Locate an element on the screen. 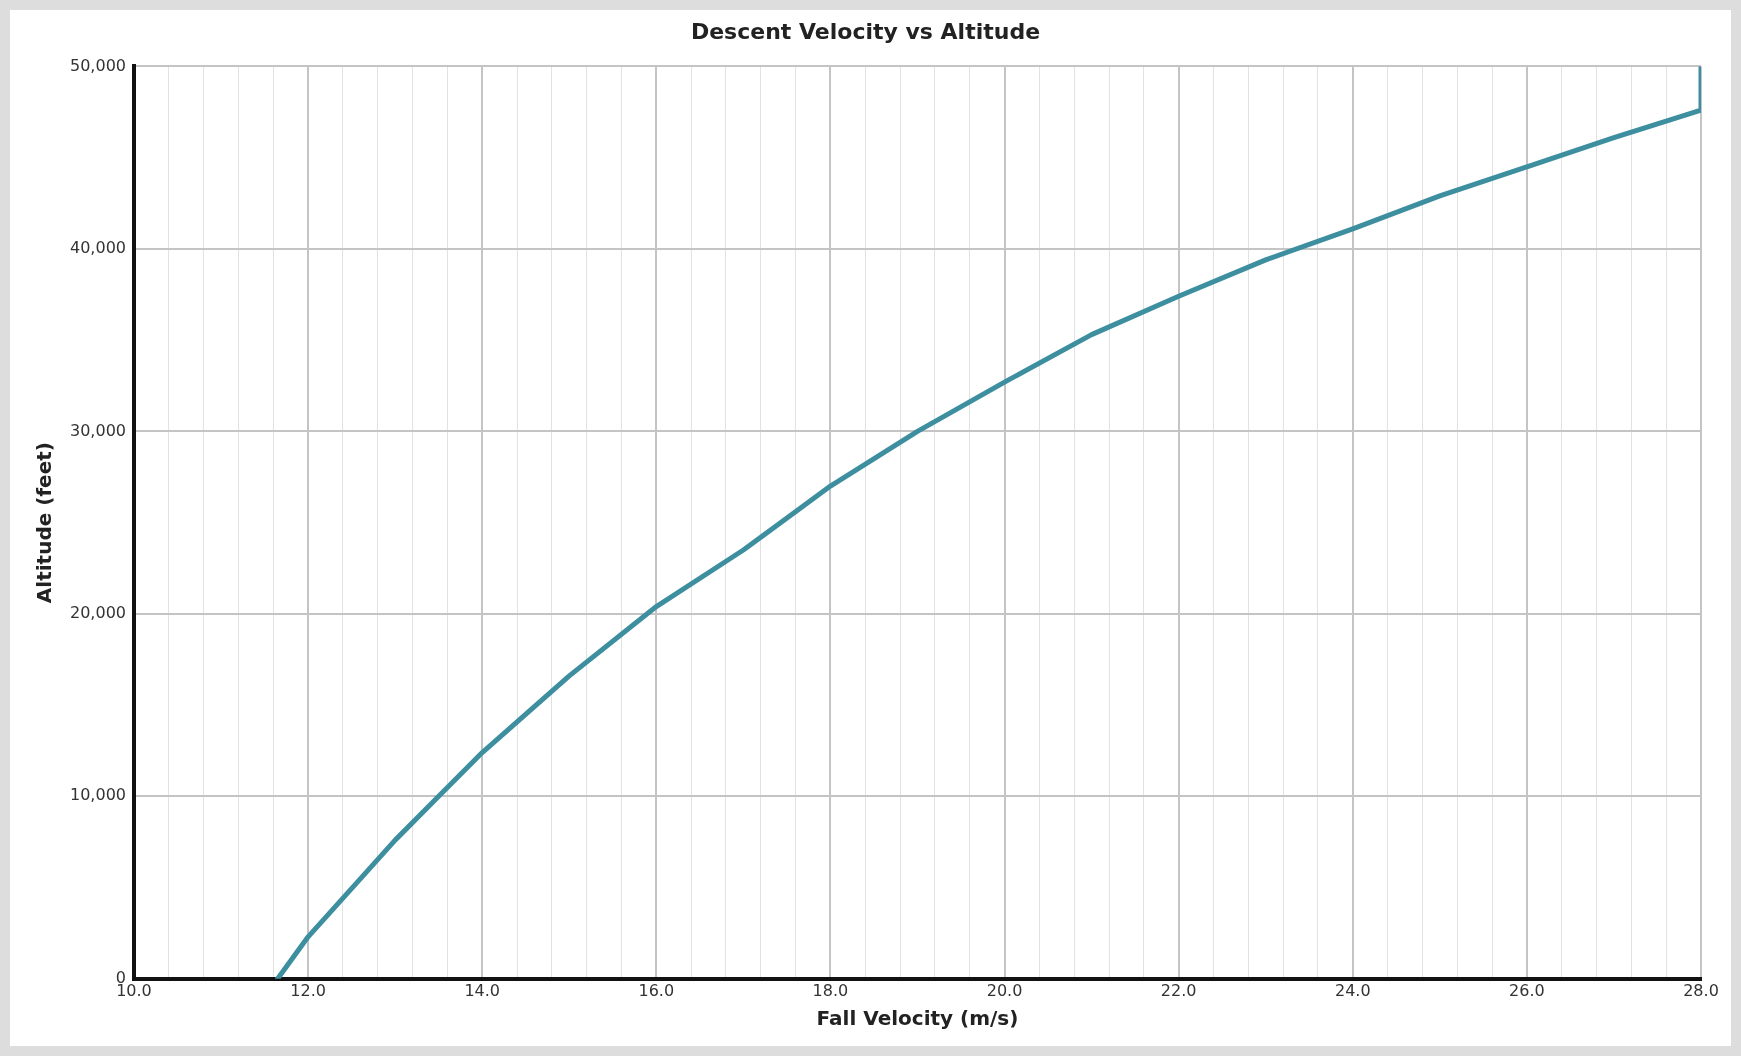 The height and width of the screenshot is (1056, 1741). y-tick-label: 30,000 is located at coordinates (98, 430).